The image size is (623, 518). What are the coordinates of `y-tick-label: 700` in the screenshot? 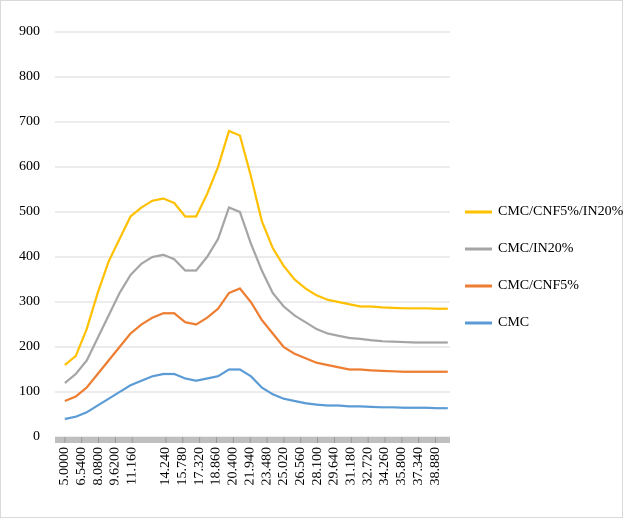 It's located at (29, 121).